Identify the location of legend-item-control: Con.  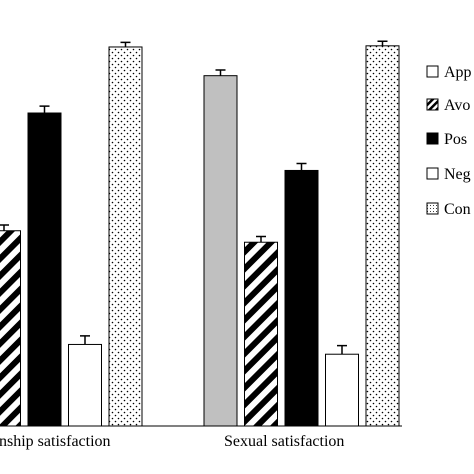
(448, 209).